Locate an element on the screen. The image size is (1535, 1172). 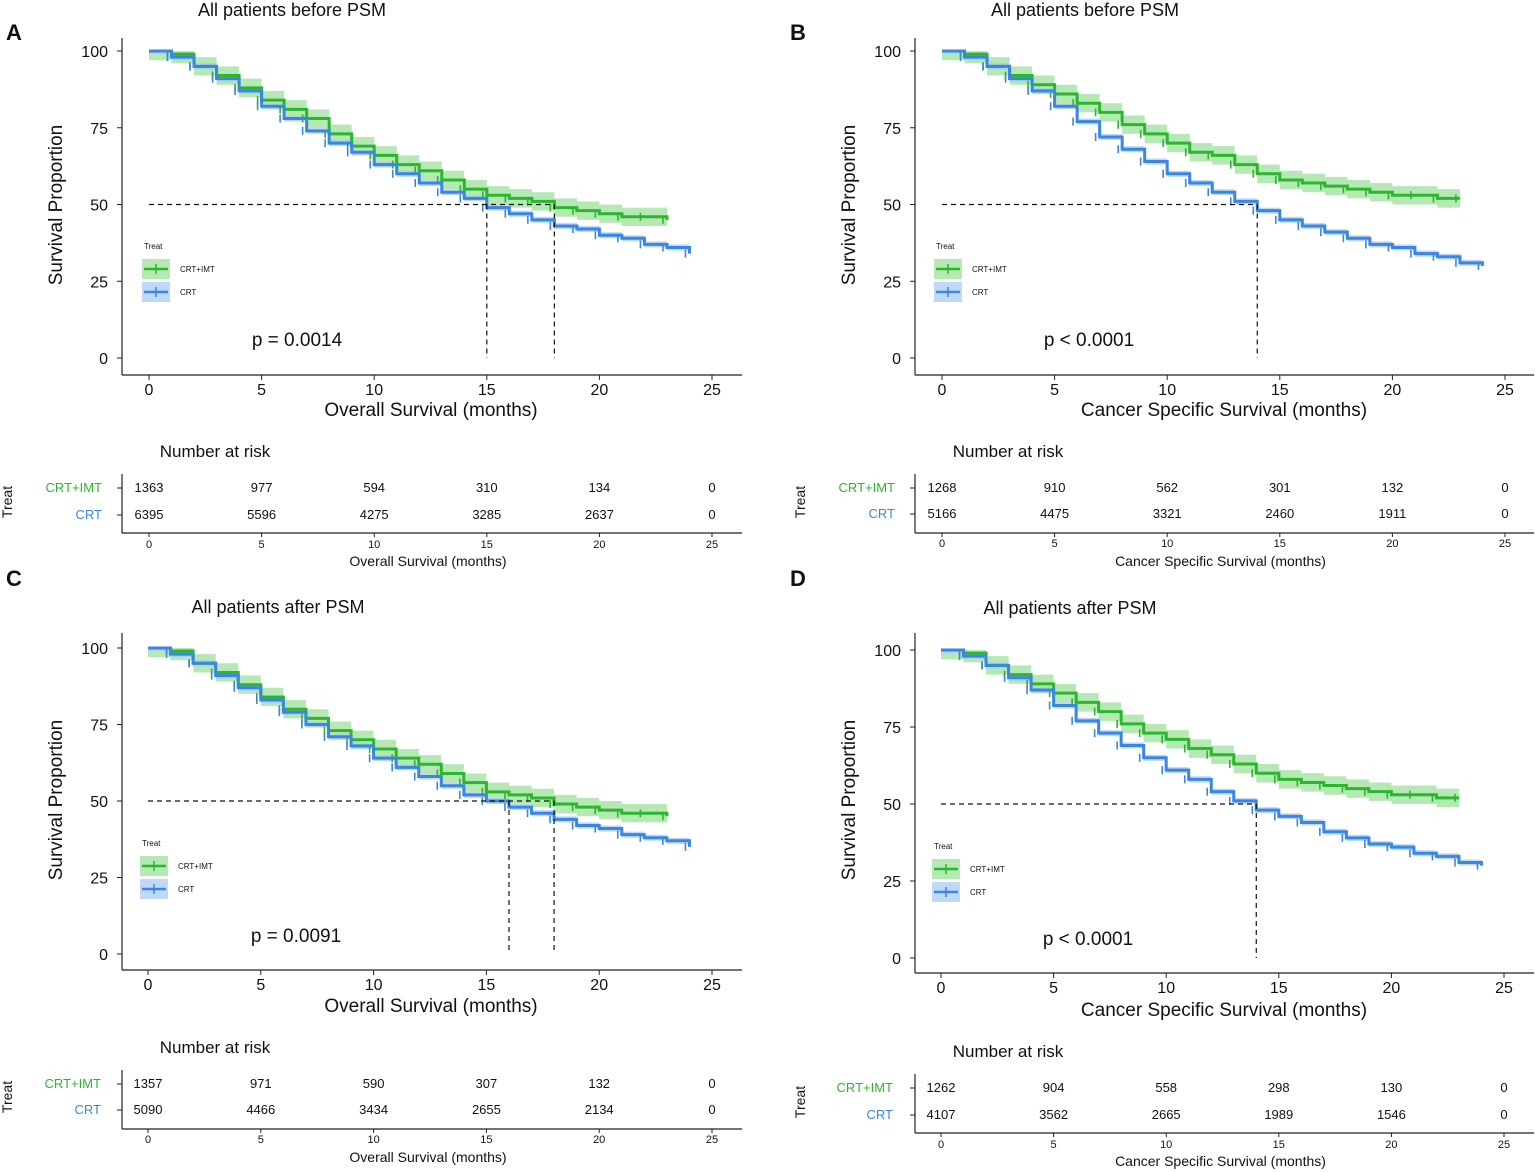
risk-count: 562 is located at coordinates (1167, 487).